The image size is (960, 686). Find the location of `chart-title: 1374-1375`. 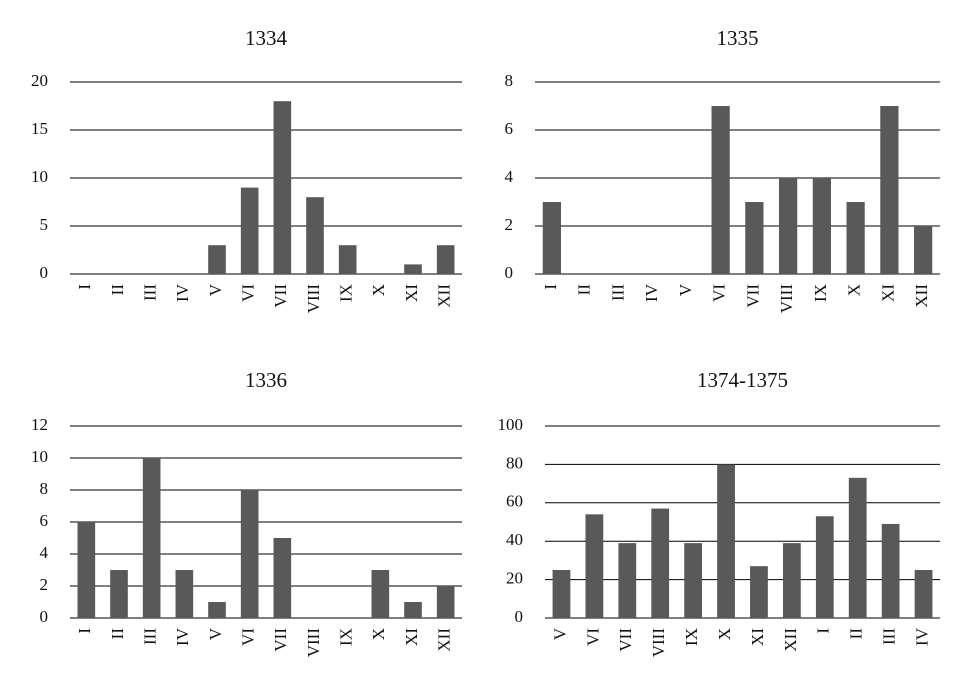

chart-title: 1374-1375 is located at coordinates (742, 380).